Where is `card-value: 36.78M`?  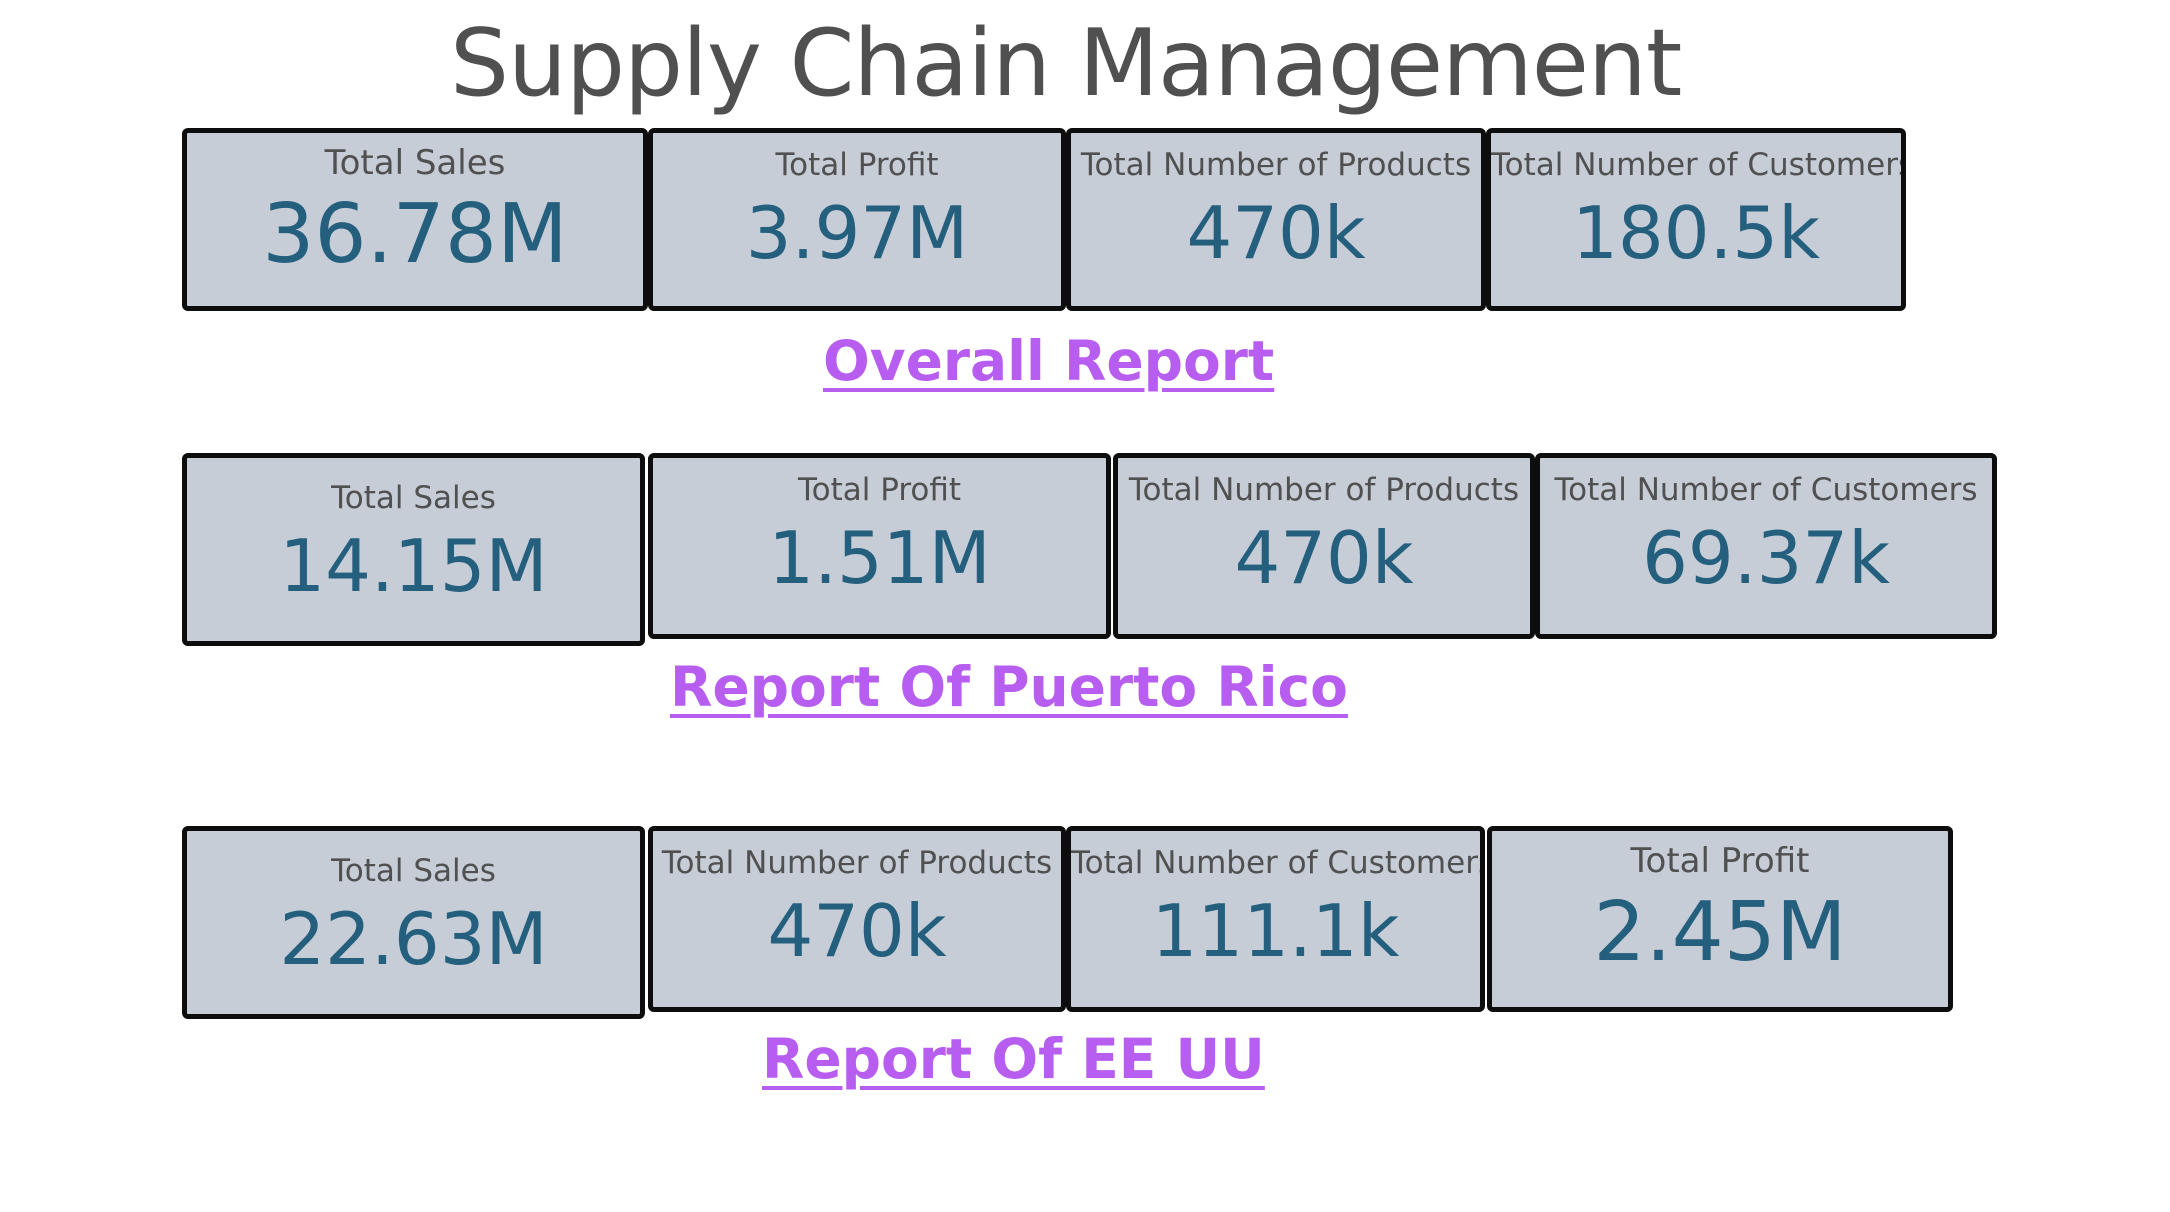
card-value: 36.78M is located at coordinates (415, 234).